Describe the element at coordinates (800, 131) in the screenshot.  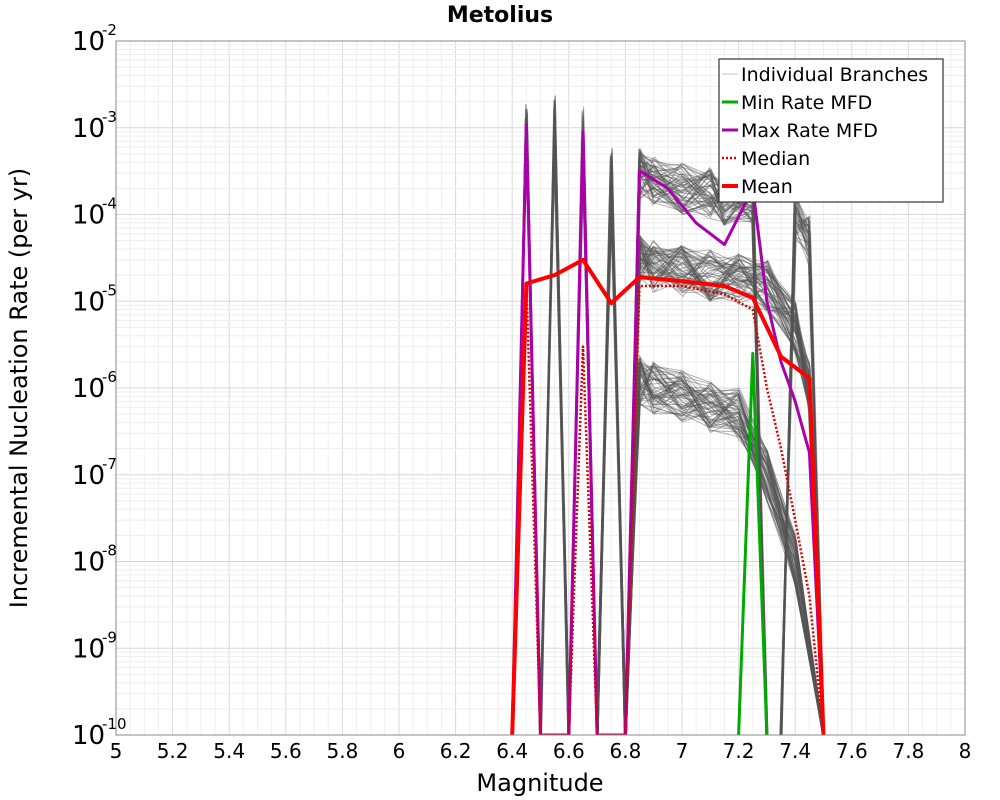
I see `legend-item: Max Rate MFD` at that location.